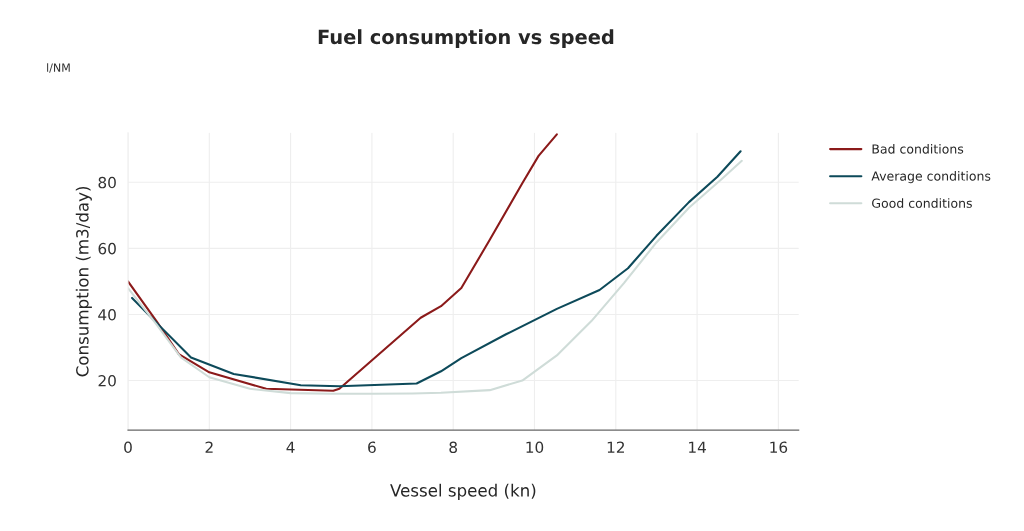  I want to click on x-tick-label: 12, so click(615, 447).